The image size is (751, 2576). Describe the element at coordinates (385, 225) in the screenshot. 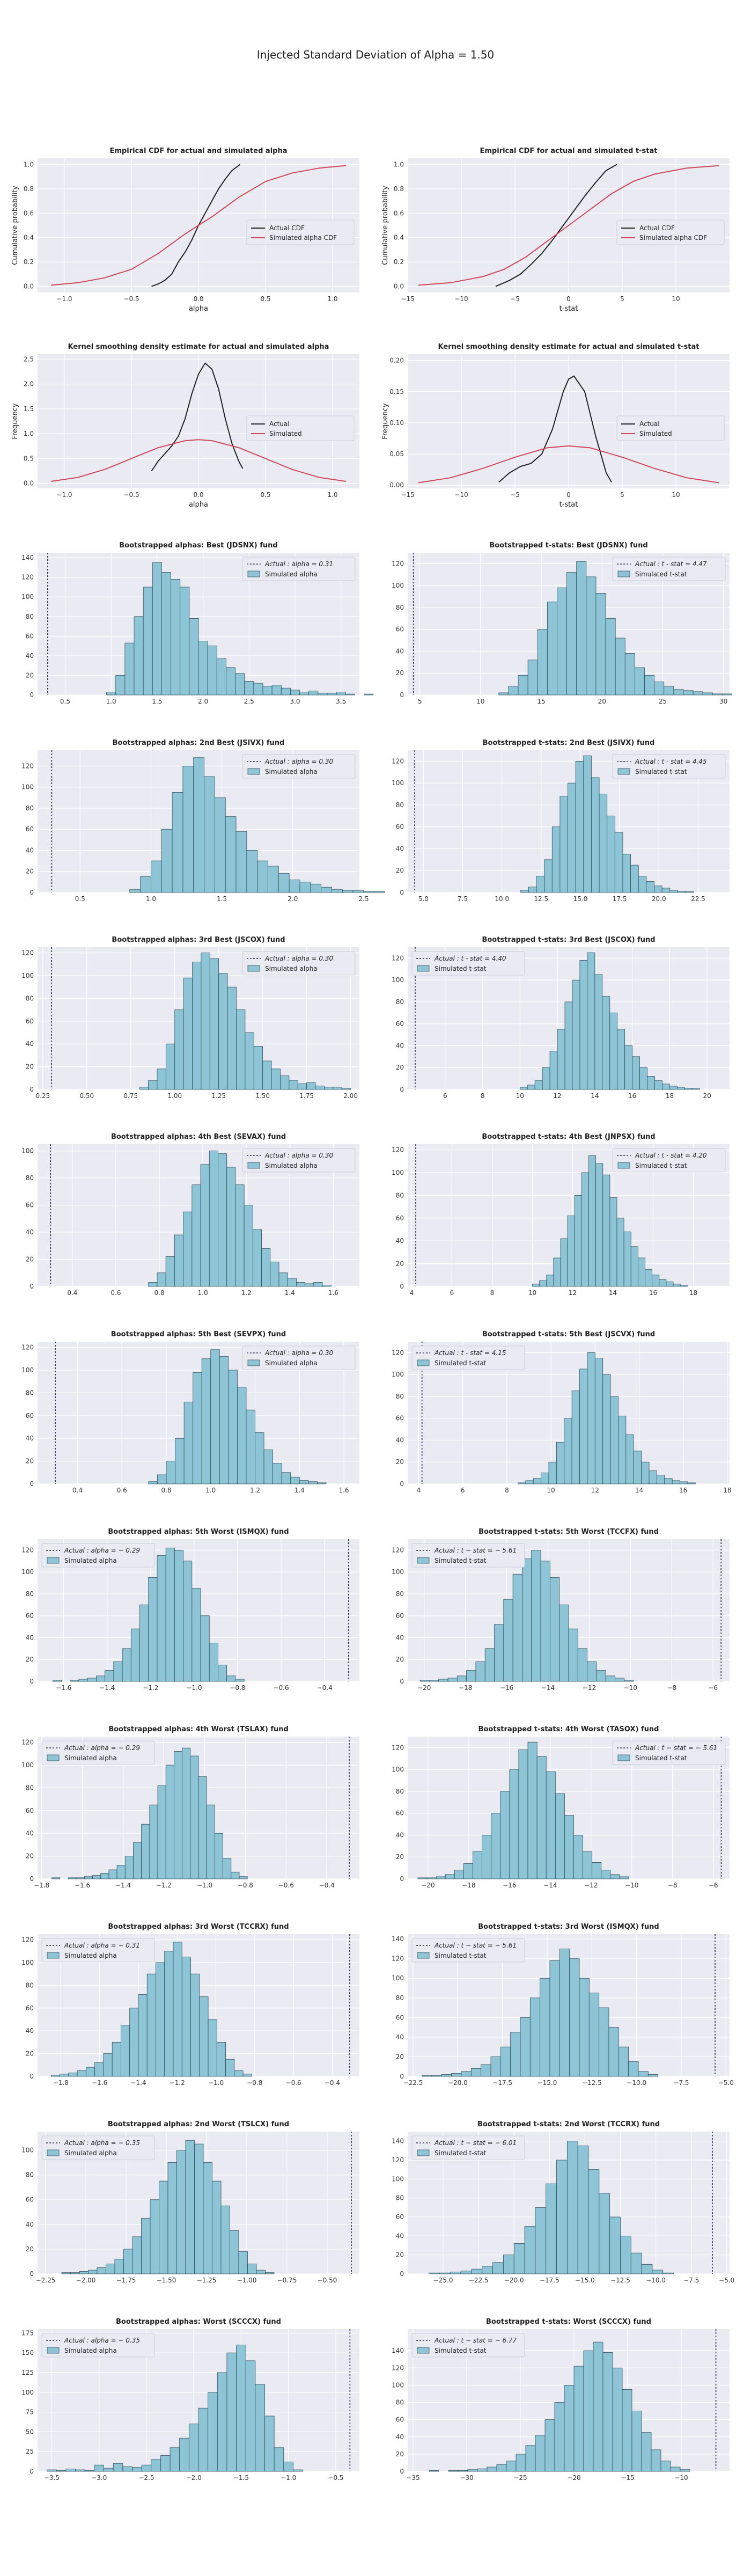

I see `y-axis-label: Cumulative probability` at that location.